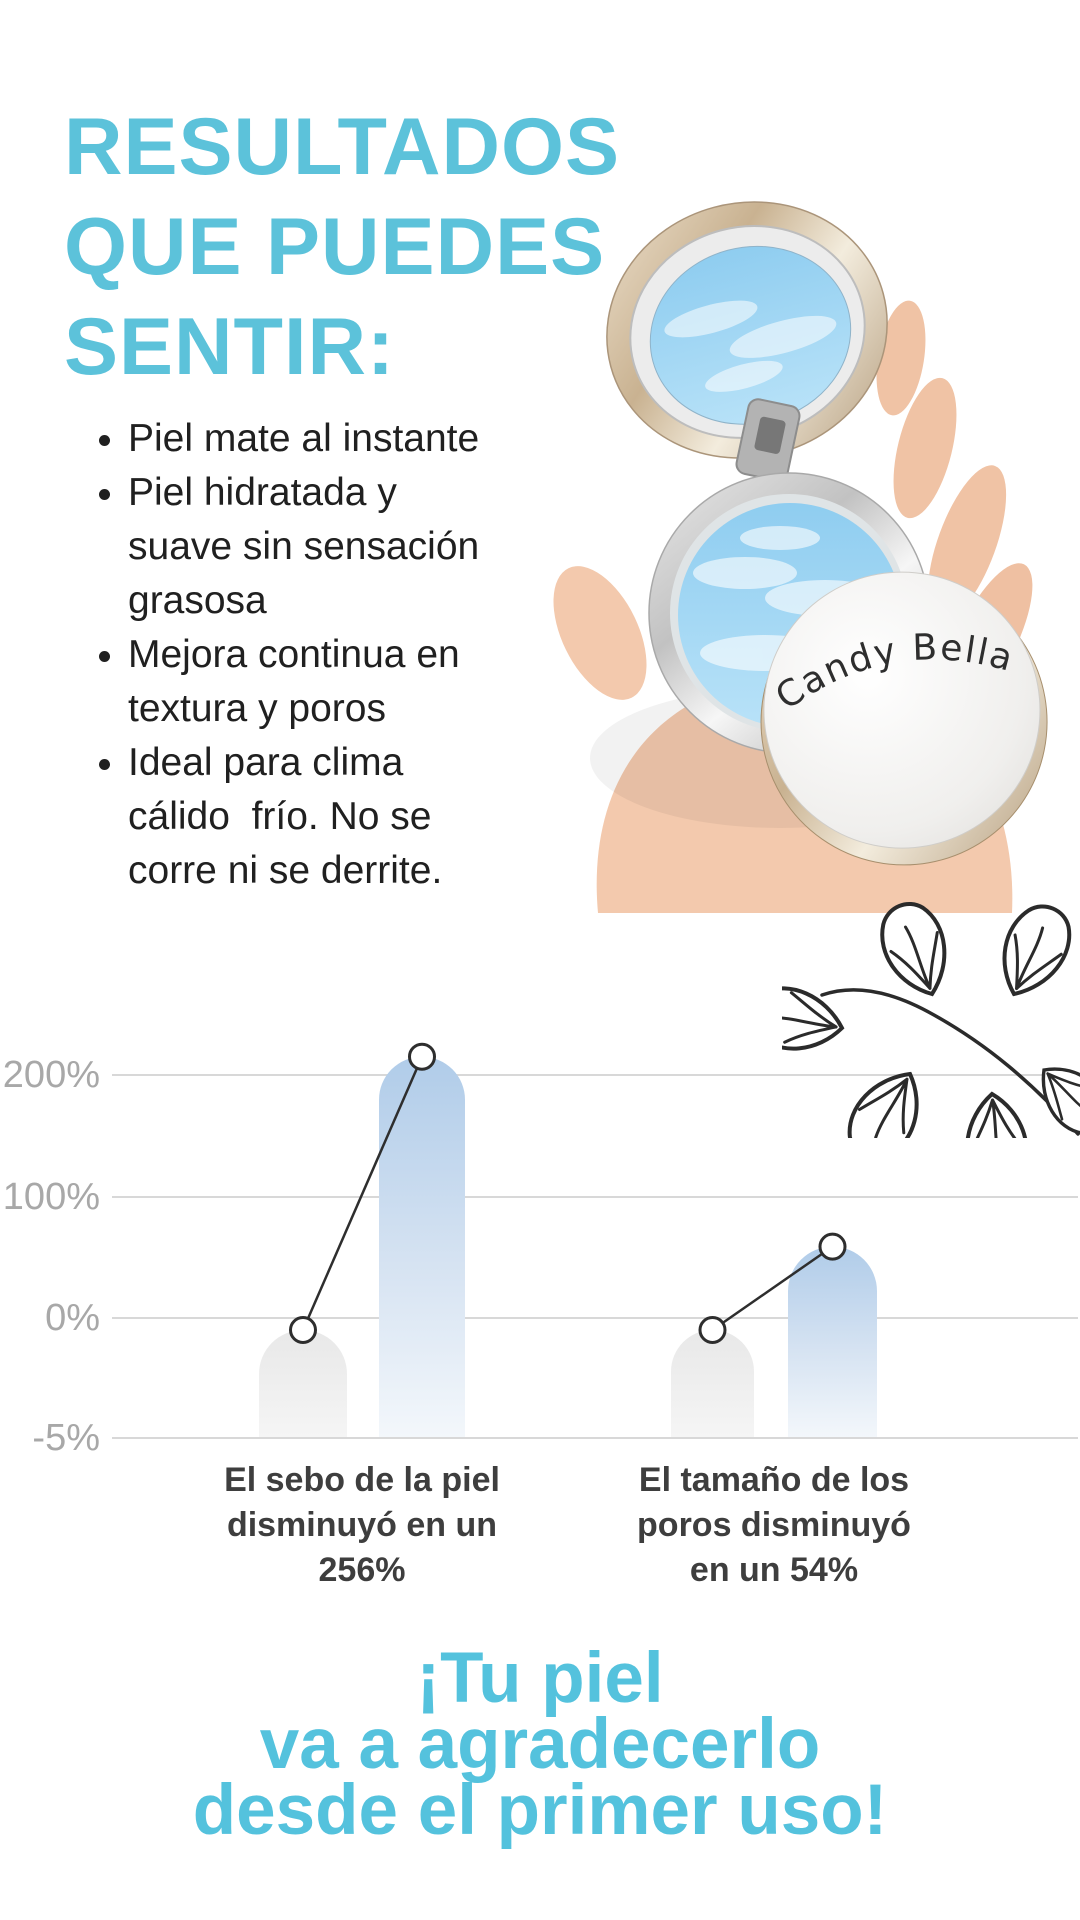 The image size is (1080, 1920). Describe the element at coordinates (600, 633) in the screenshot. I see `thumb` at that location.